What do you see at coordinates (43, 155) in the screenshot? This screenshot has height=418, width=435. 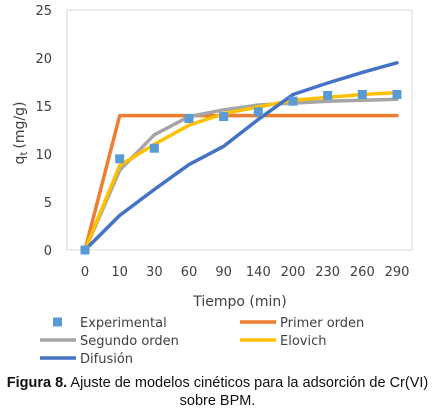 I see `y-tick-label: 10` at bounding box center [43, 155].